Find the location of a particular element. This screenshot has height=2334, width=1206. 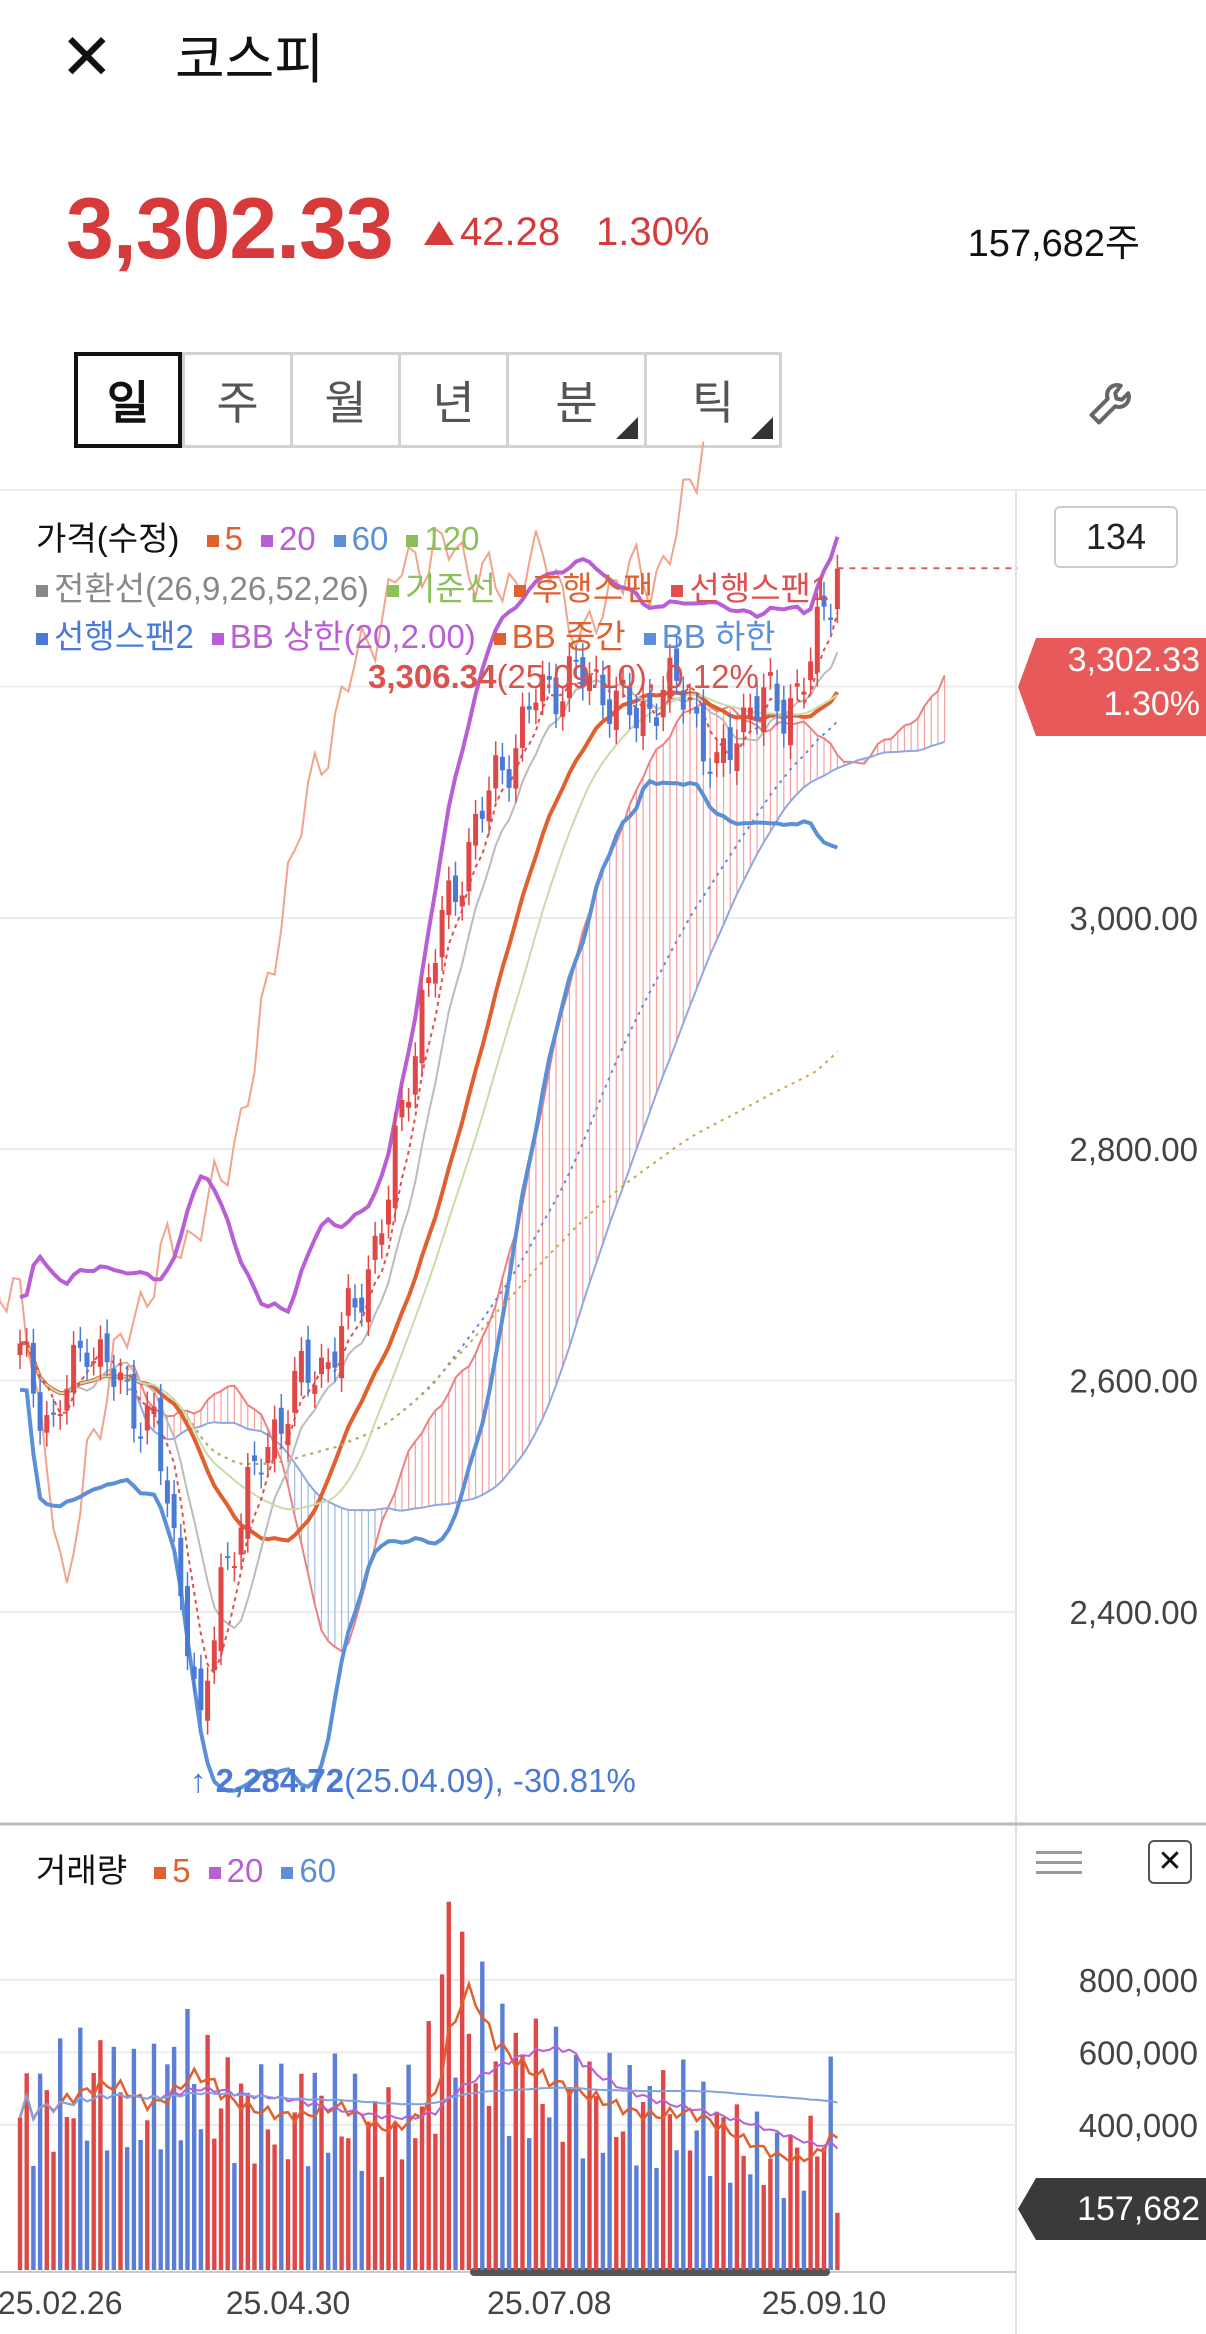

legend-label: 후행스팬 is located at coordinates (593, 588).